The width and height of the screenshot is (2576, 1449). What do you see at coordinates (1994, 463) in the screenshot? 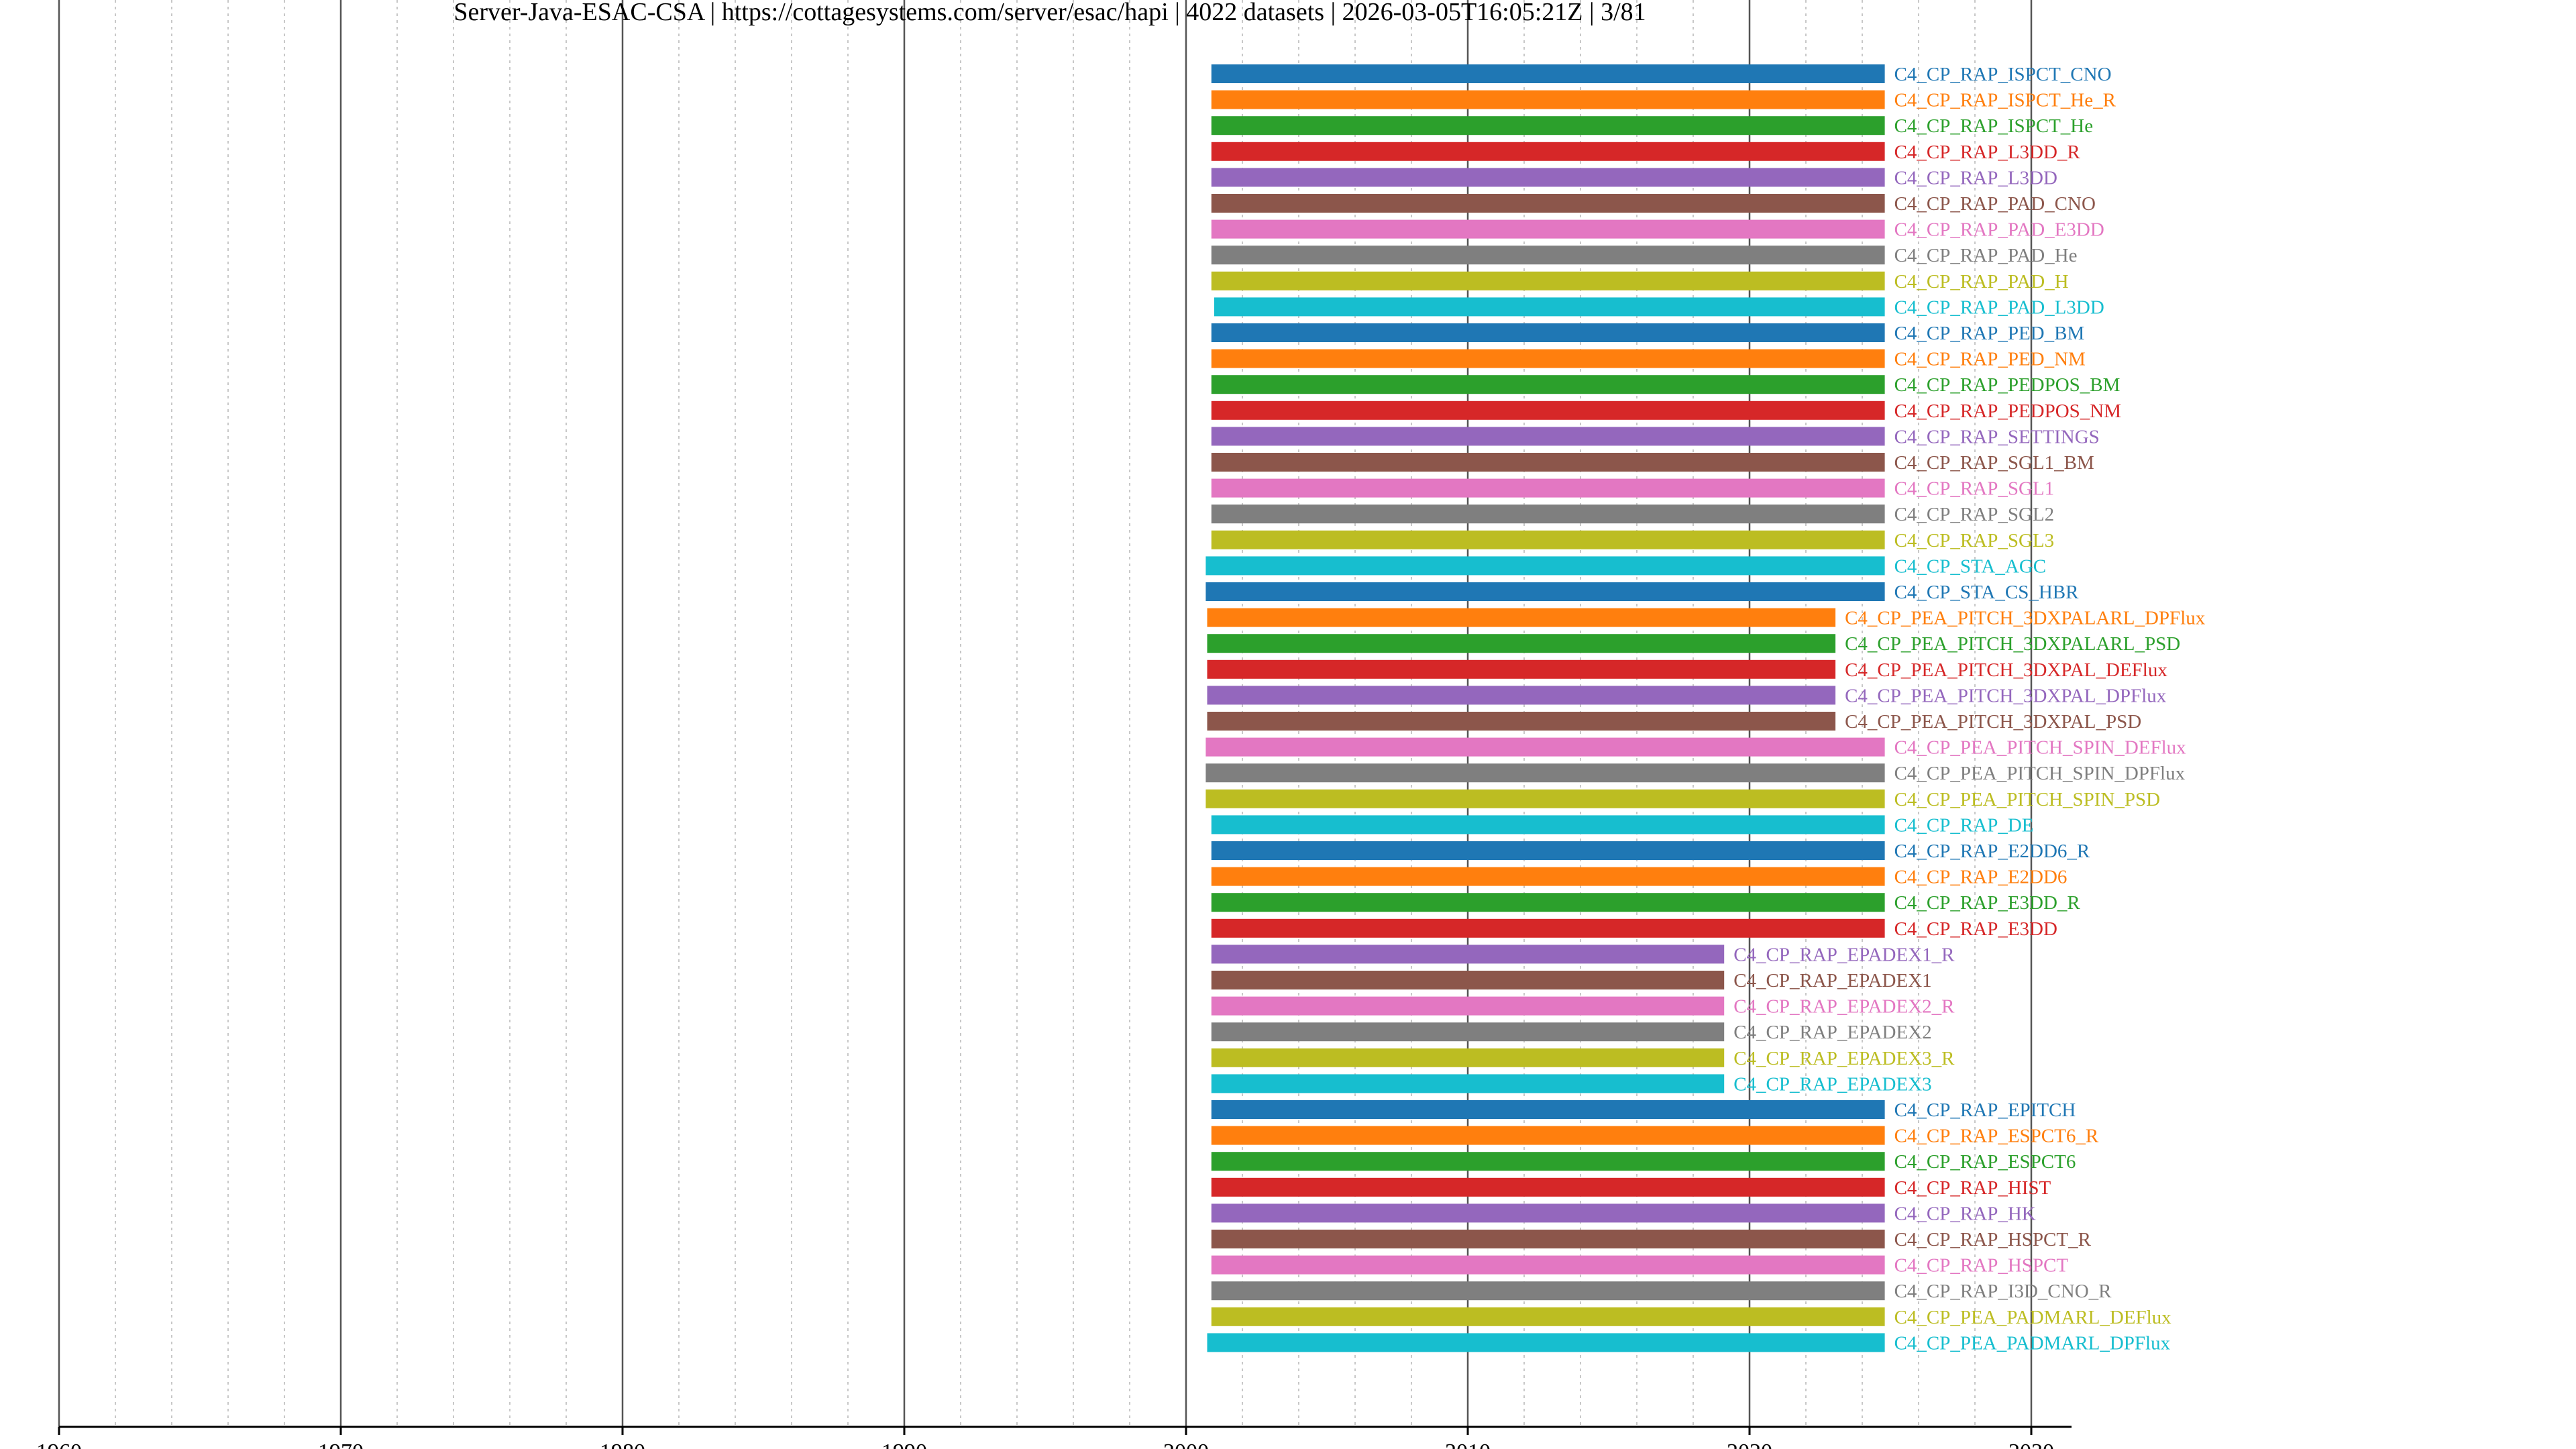
I see `bar-label: C4_CP_RAP_SGL1_BM` at bounding box center [1994, 463].